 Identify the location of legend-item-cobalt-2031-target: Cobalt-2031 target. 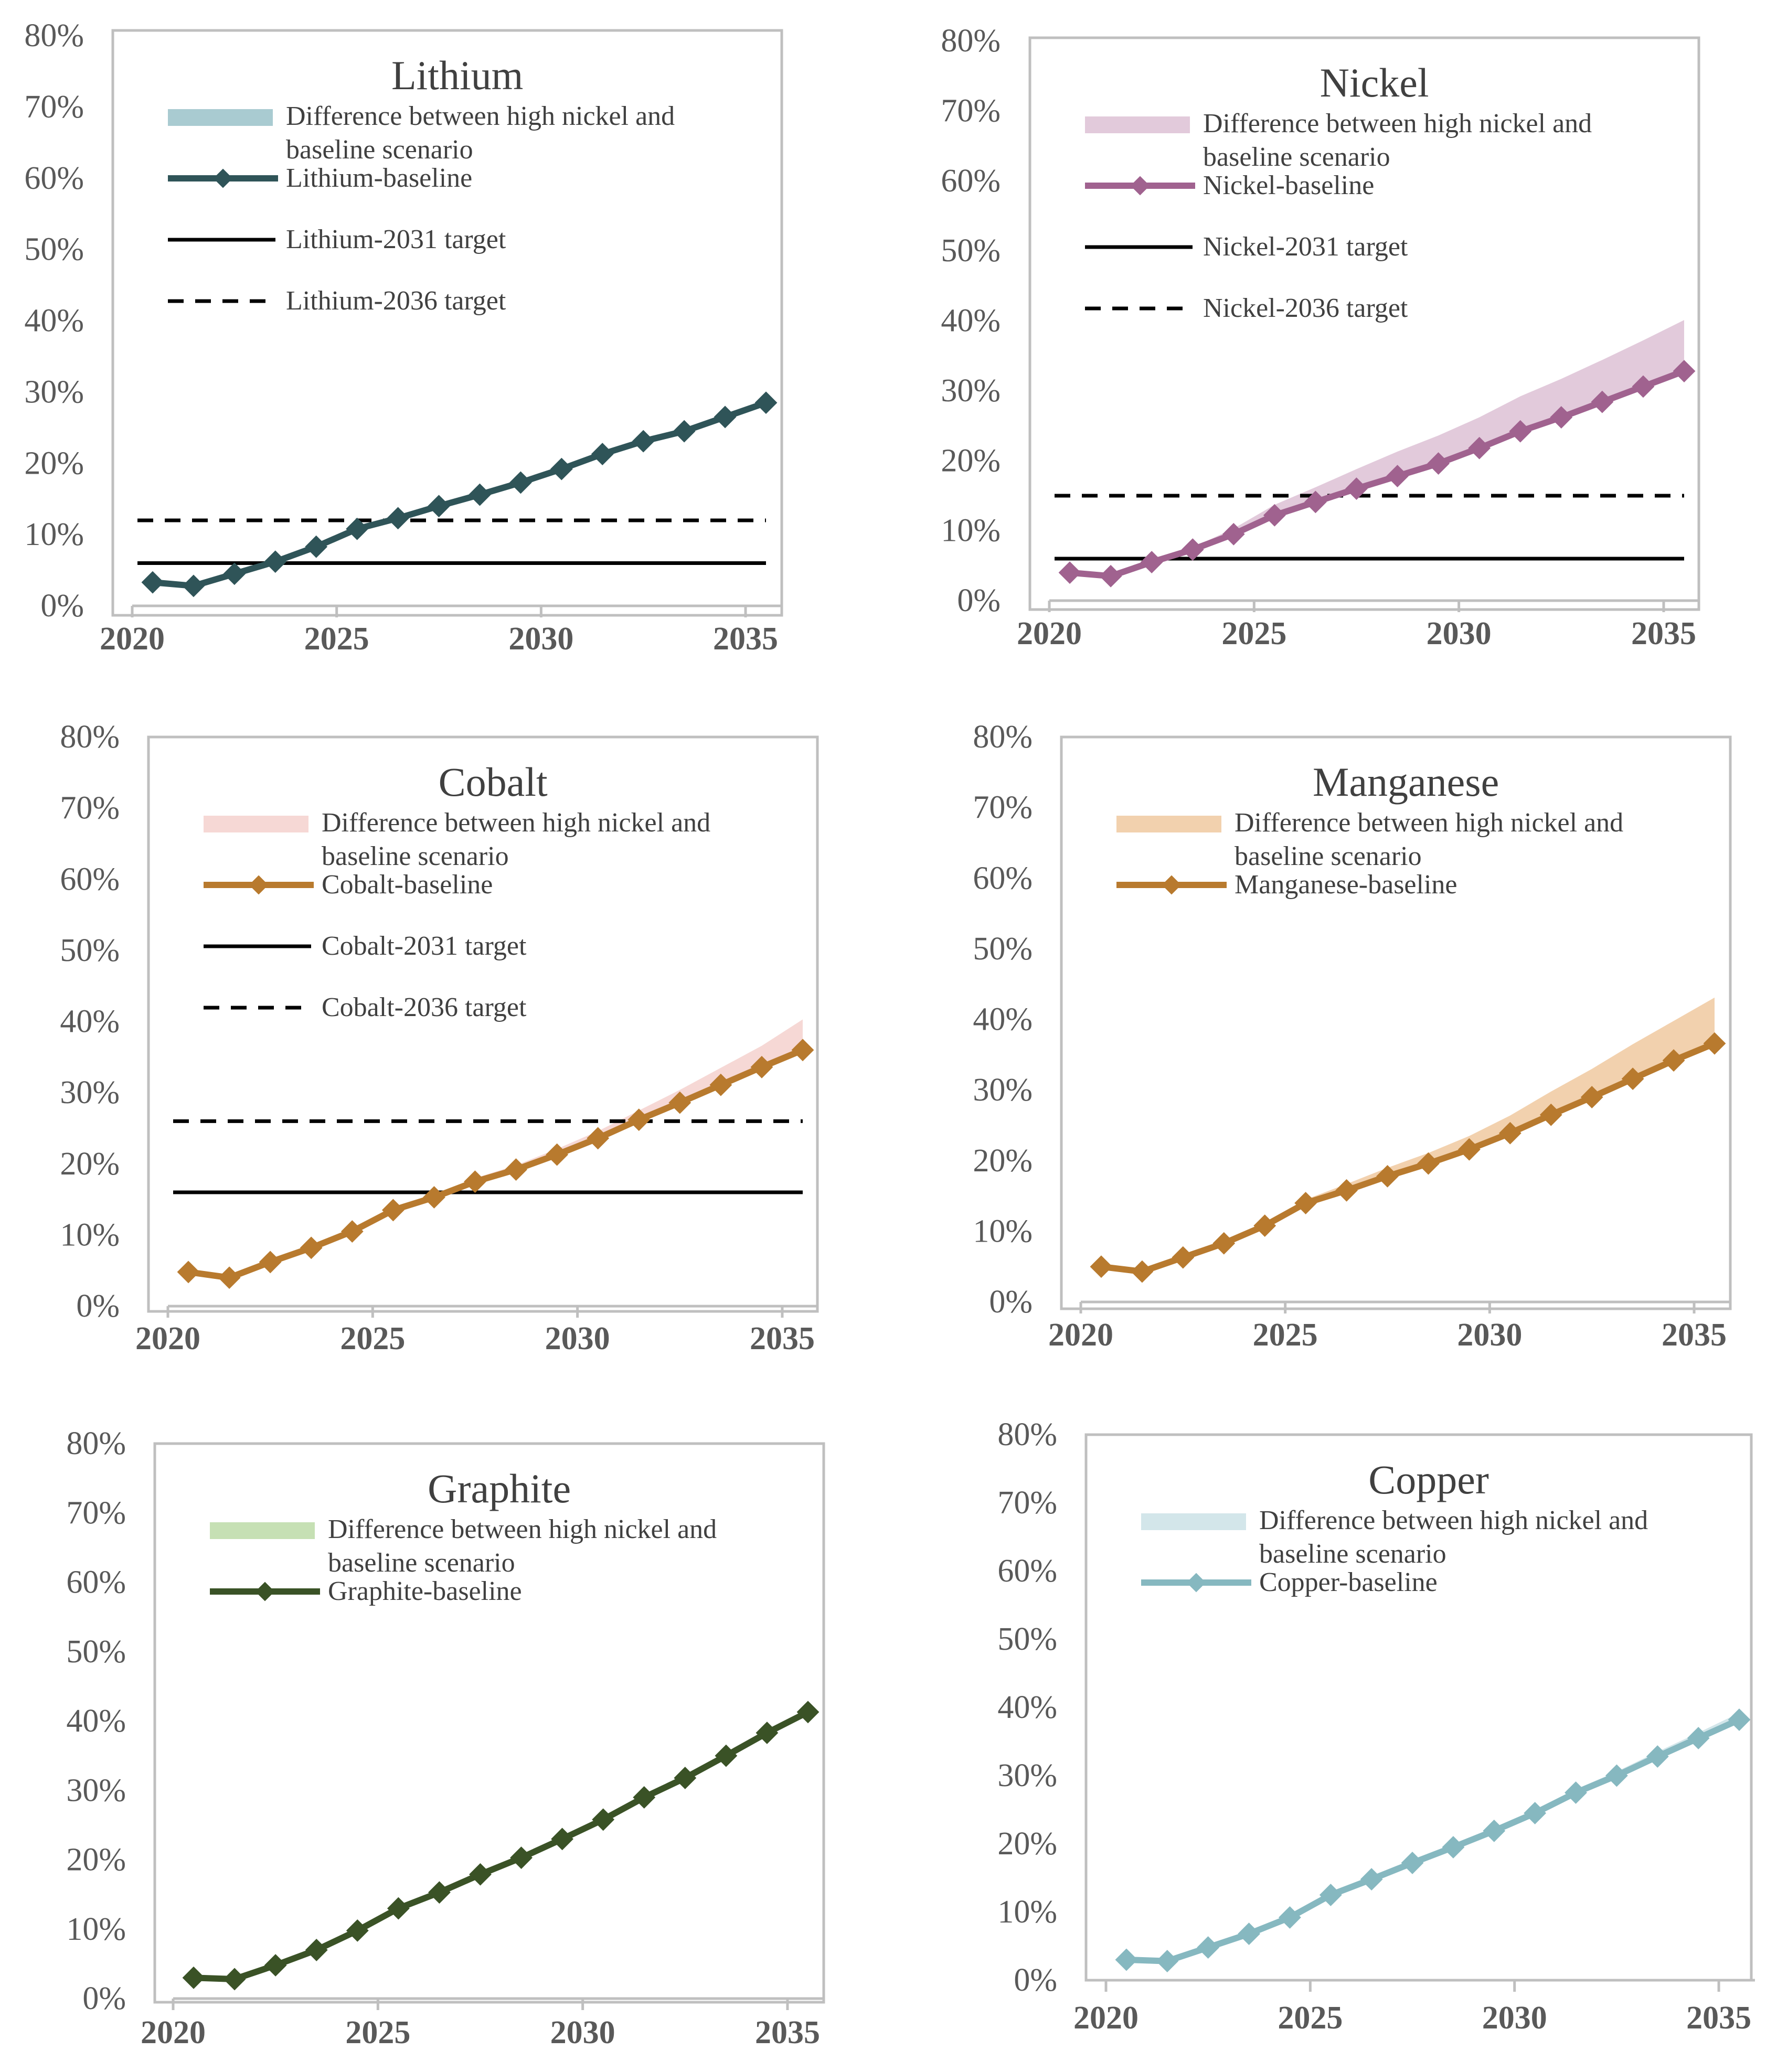
(365, 946).